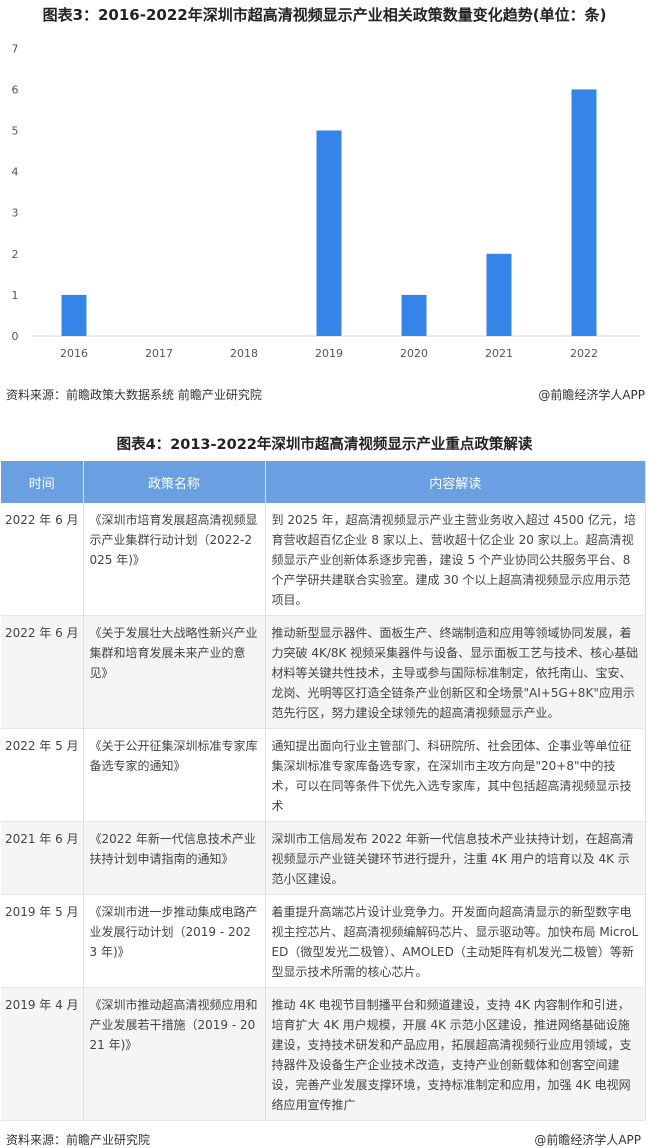  Describe the element at coordinates (324, 445) in the screenshot. I see `table-title: 图表4：2013-2022年深圳市超高清视频显示产业重点政策解读` at that location.